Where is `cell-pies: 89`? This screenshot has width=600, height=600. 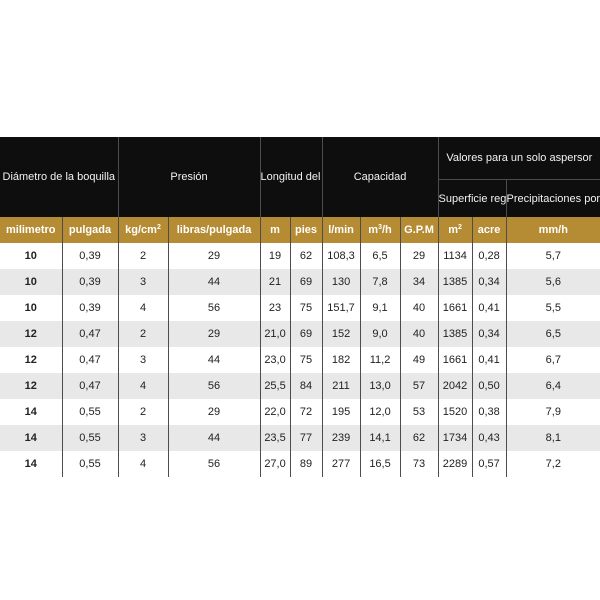
cell-pies: 89 is located at coordinates (306, 464).